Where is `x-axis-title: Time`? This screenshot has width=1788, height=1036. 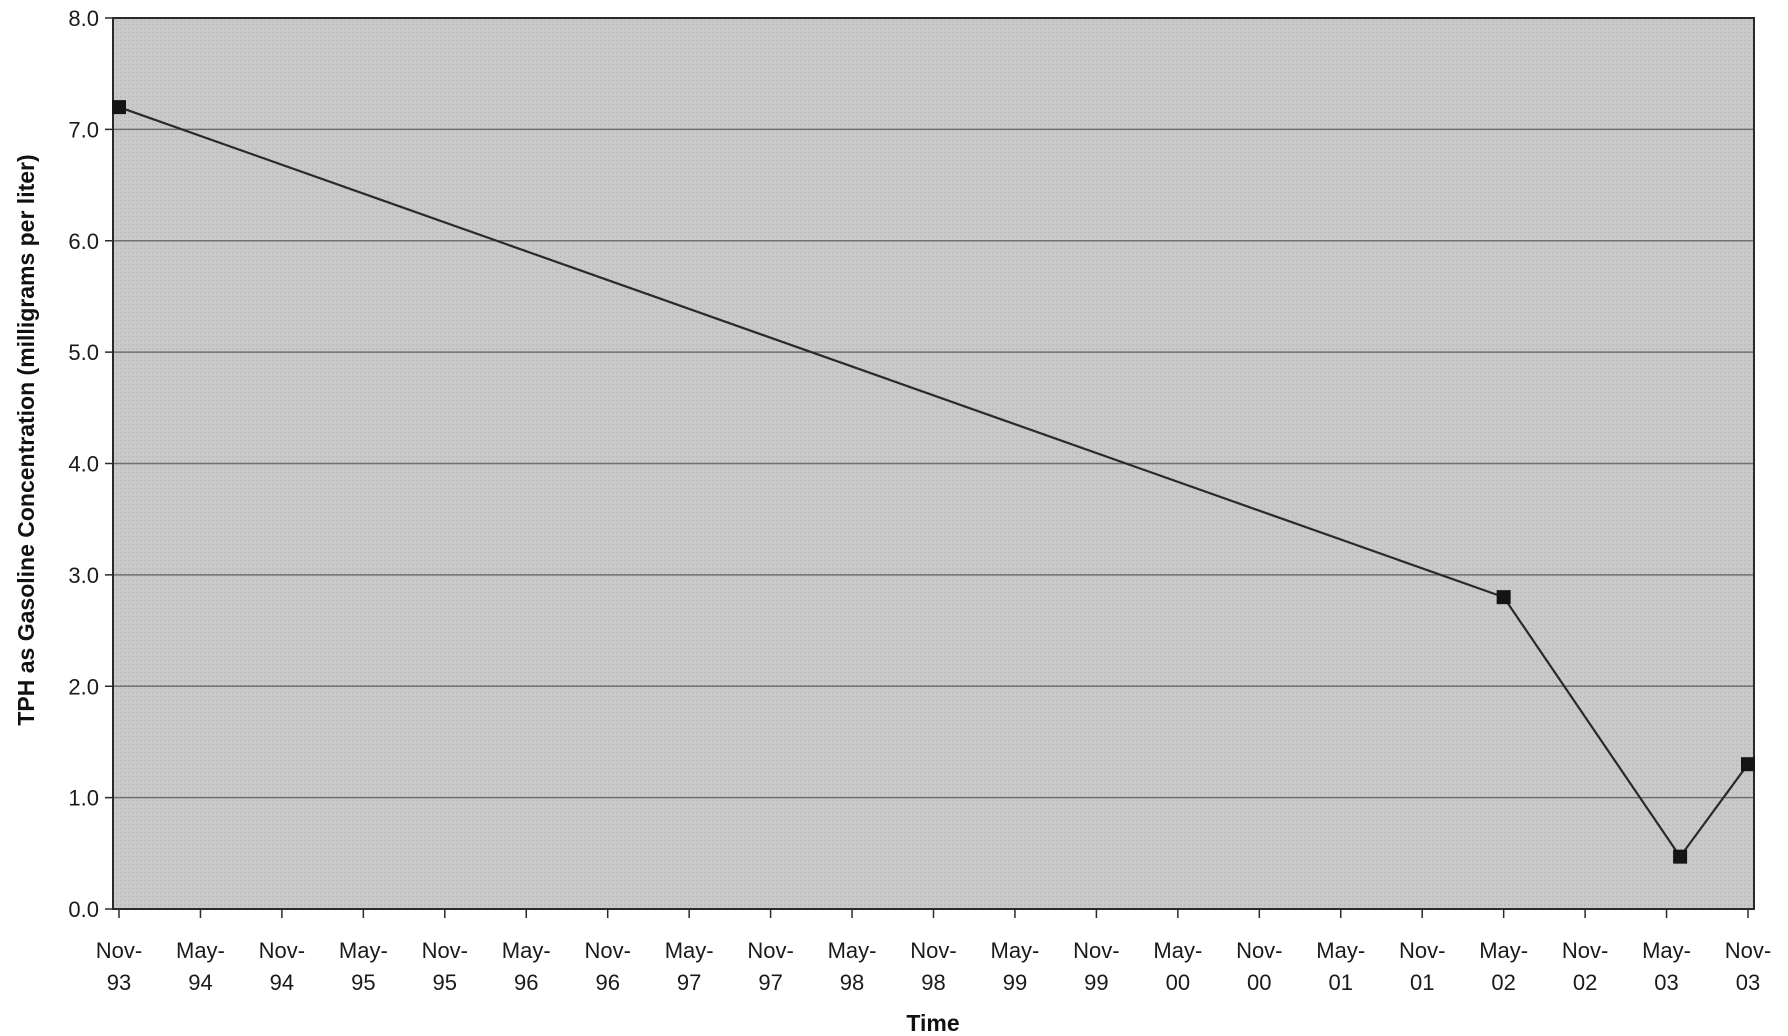 x-axis-title: Time is located at coordinates (932, 1023).